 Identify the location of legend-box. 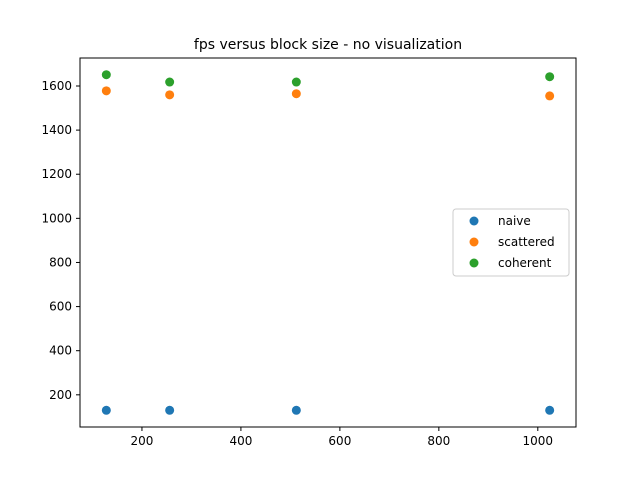
(511, 242).